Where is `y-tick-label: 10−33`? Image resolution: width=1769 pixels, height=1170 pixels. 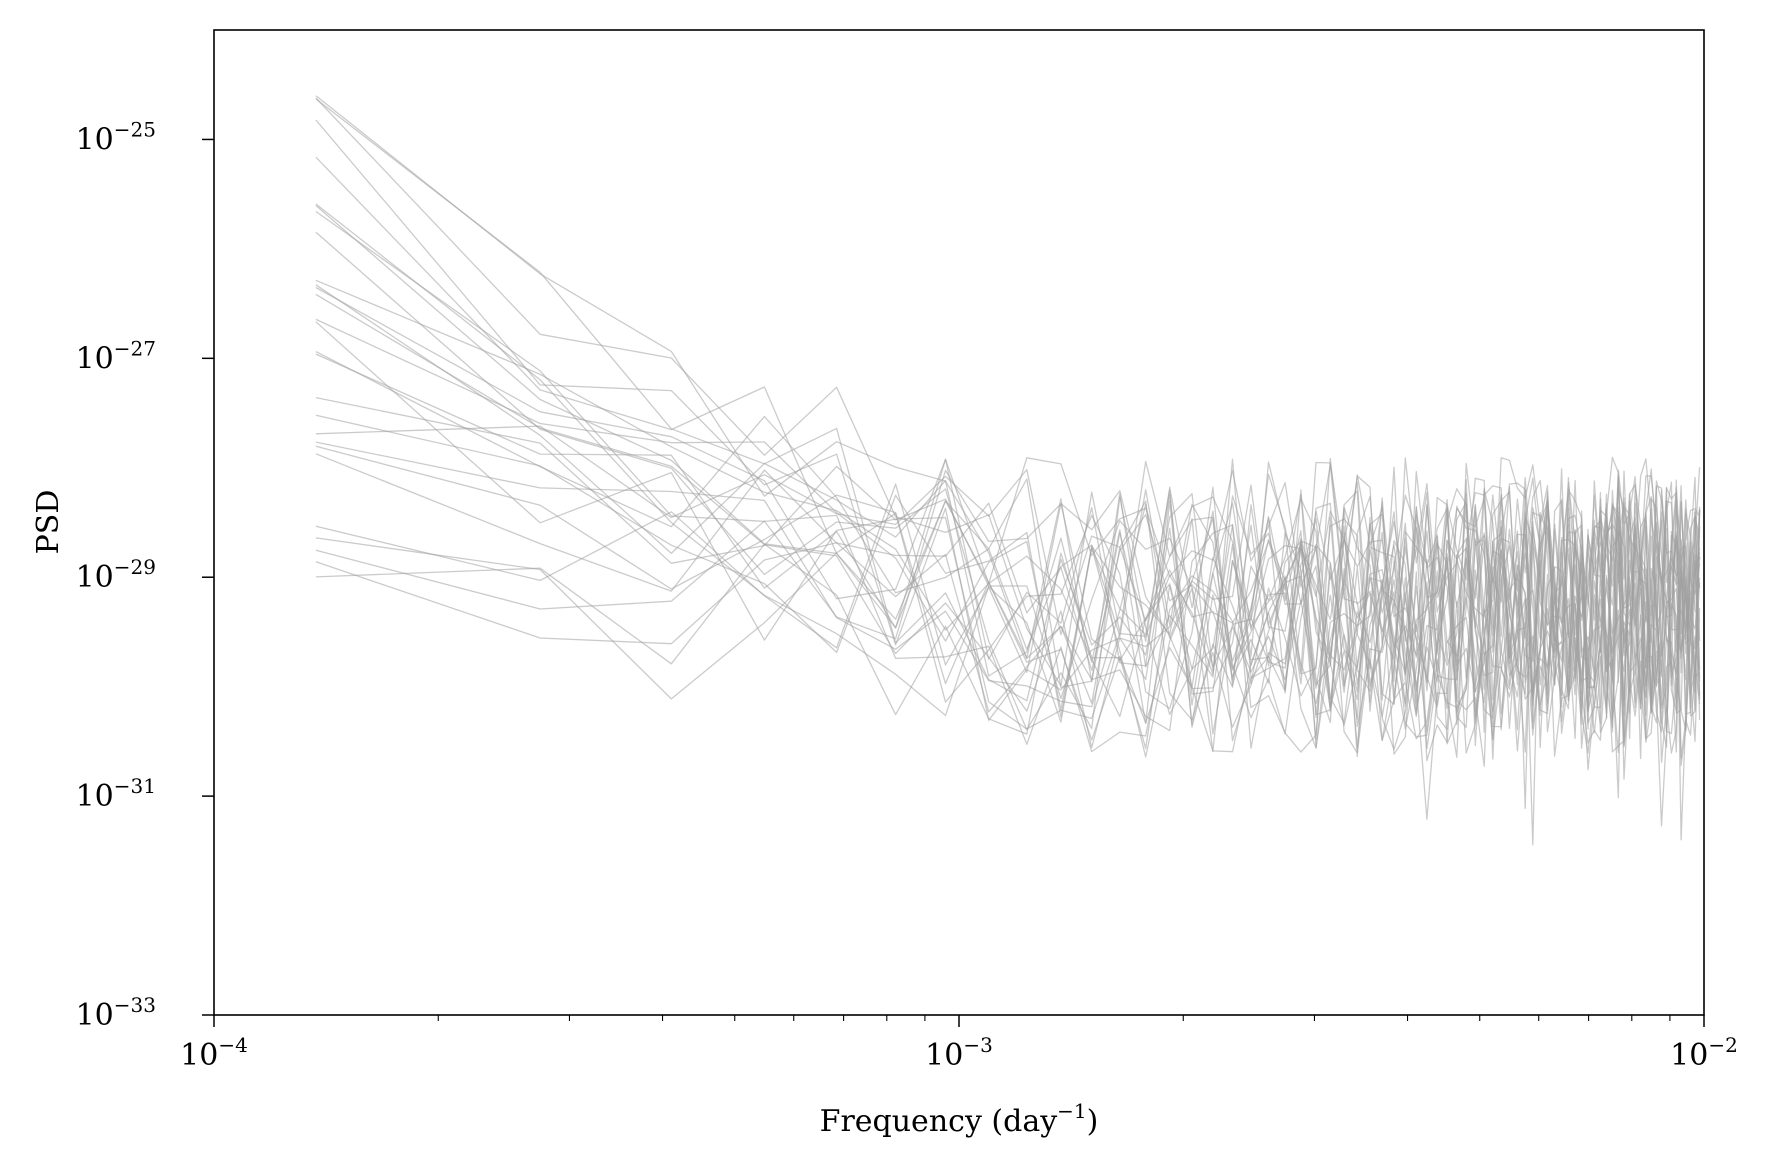
y-tick-label: 10−33 is located at coordinates (116, 1013).